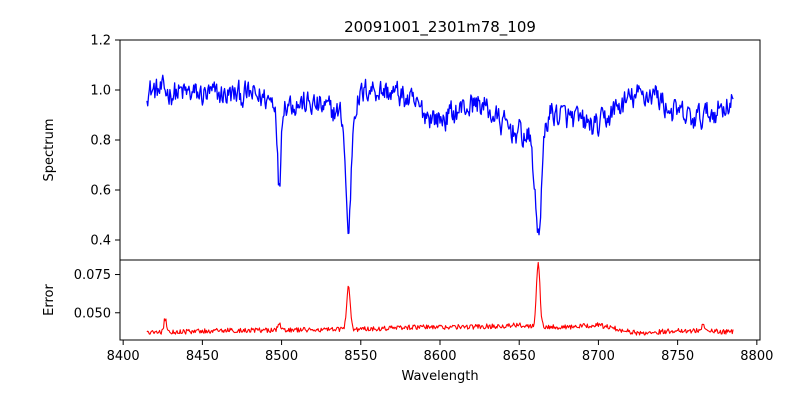 The width and height of the screenshot is (800, 400). What do you see at coordinates (92, 313) in the screenshot?
I see `error-y-tick-label: 0.050` at bounding box center [92, 313].